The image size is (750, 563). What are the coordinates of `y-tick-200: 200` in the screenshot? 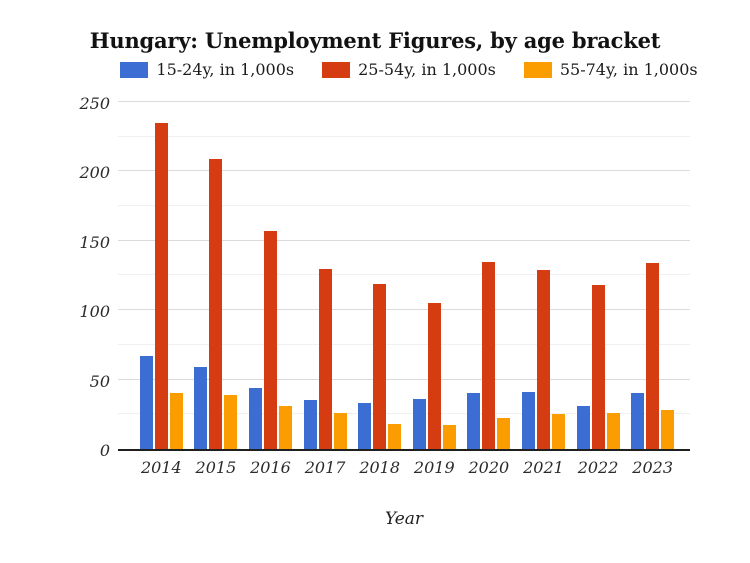 It's located at (94, 172).